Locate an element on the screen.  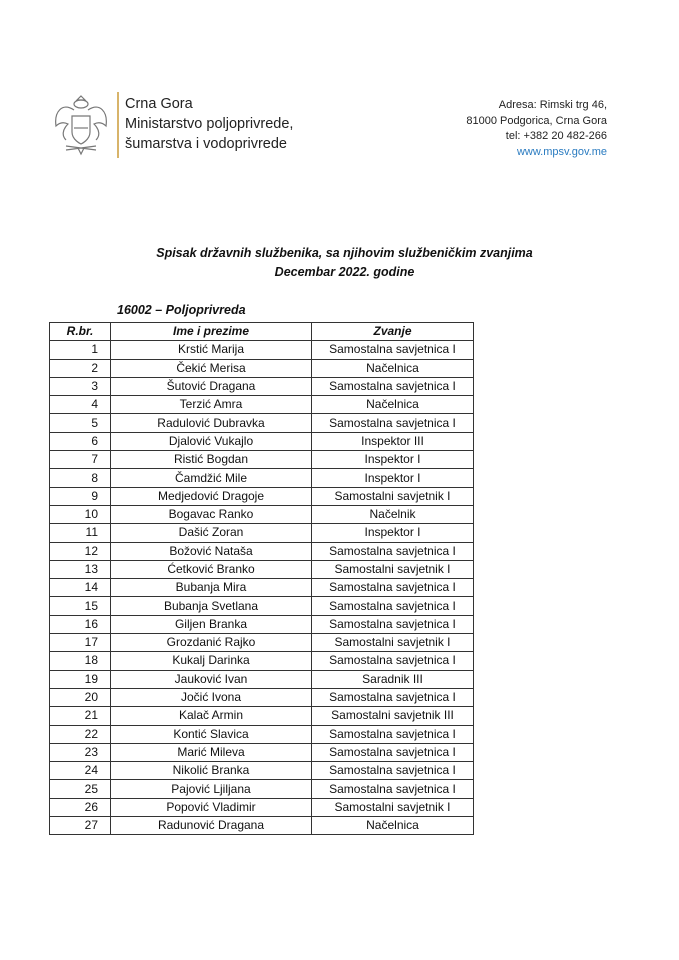
address-line-1: Adresa: Rimski trg 46, is located at coordinates (552, 105).